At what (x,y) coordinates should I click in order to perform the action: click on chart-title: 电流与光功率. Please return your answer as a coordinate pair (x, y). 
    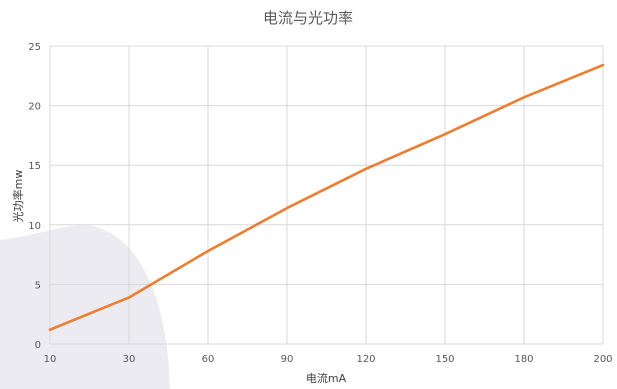
    Looking at the image, I should click on (308, 18).